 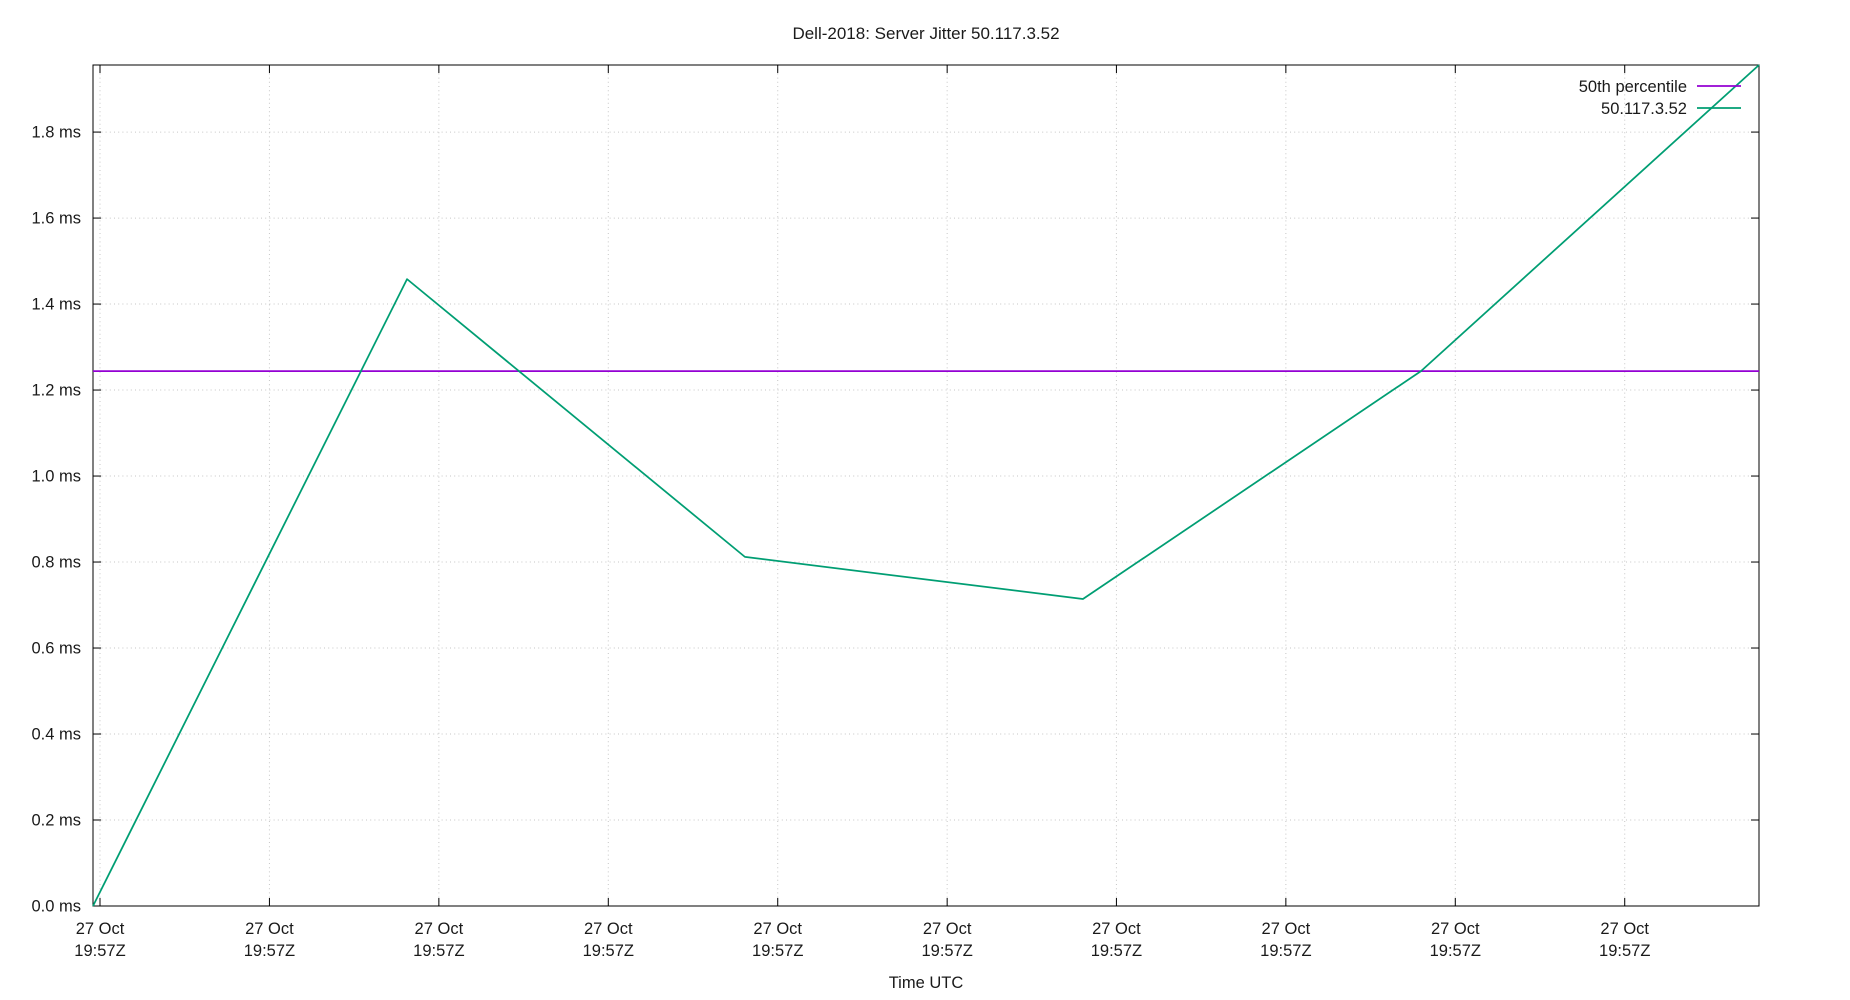 What do you see at coordinates (1633, 87) in the screenshot?
I see `legend-label-percentile: 50th percentile` at bounding box center [1633, 87].